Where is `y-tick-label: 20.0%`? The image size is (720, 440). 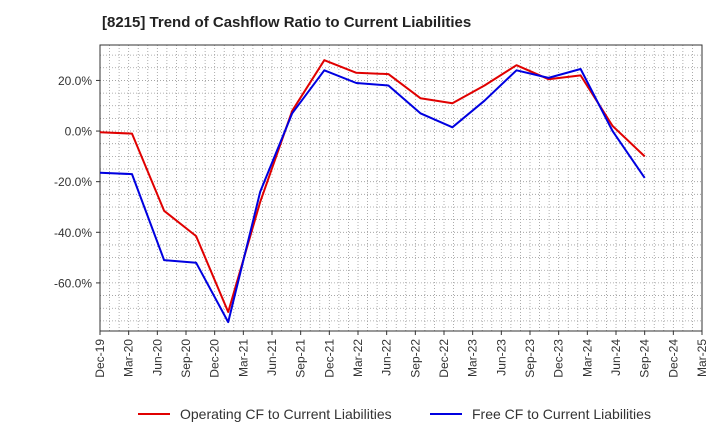 y-tick-label: 20.0% is located at coordinates (75, 81).